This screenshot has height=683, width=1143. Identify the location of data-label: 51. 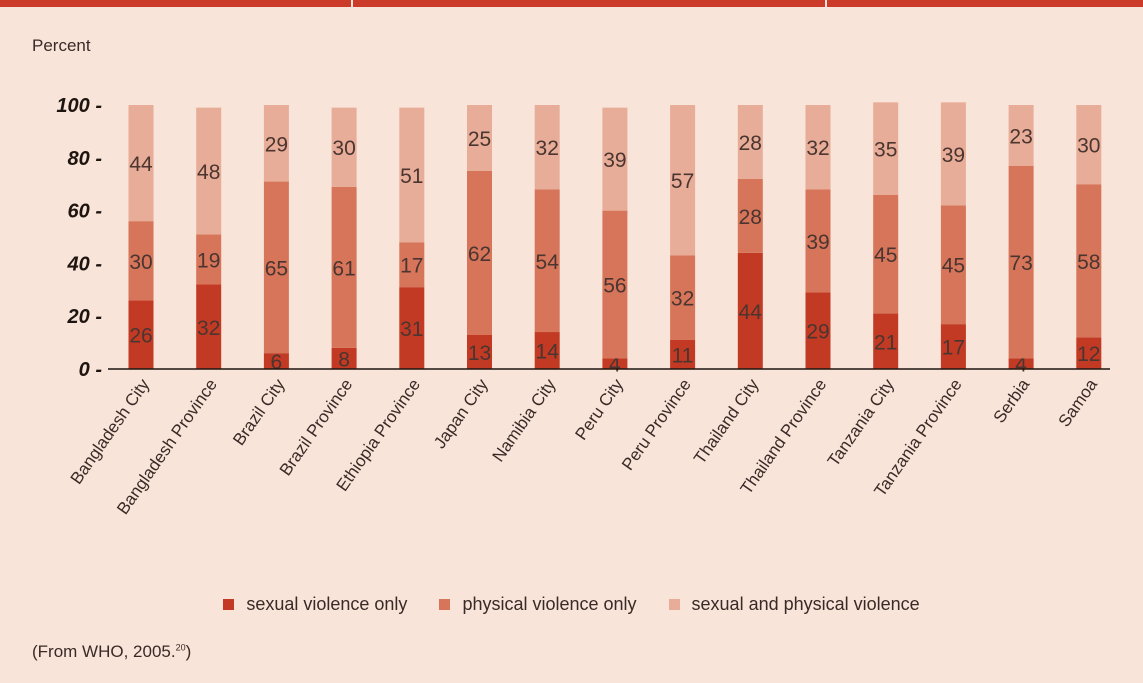
(411, 176).